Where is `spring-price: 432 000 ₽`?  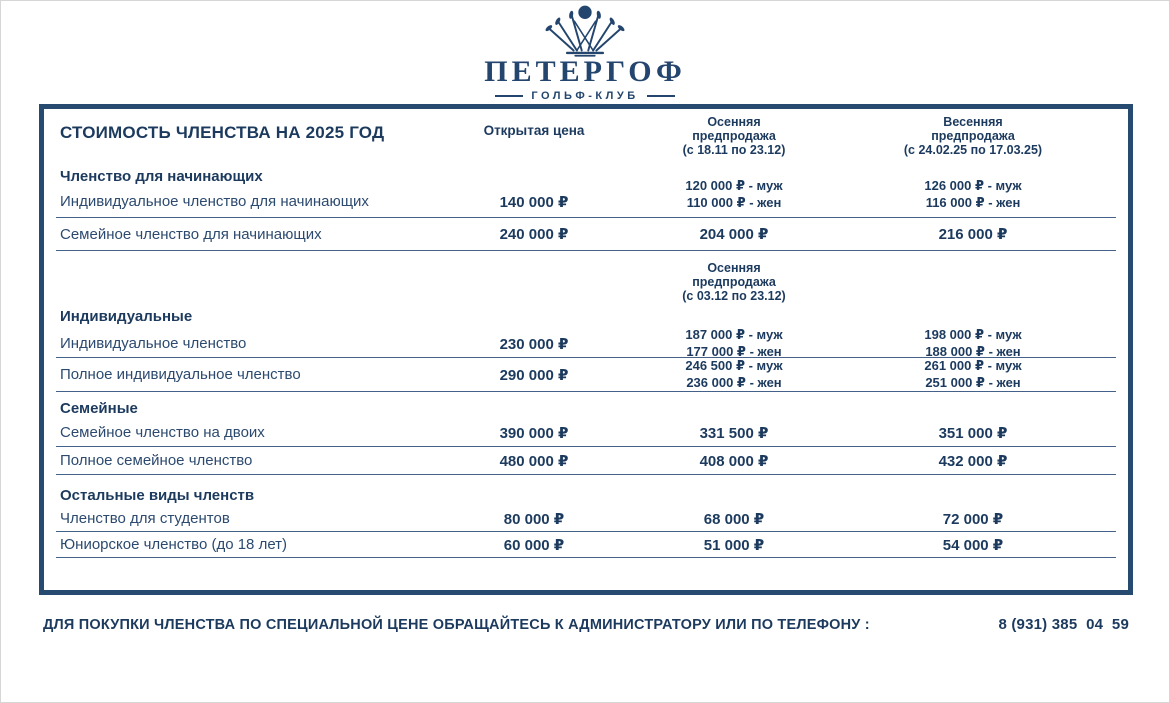 spring-price: 432 000 ₽ is located at coordinates (973, 461).